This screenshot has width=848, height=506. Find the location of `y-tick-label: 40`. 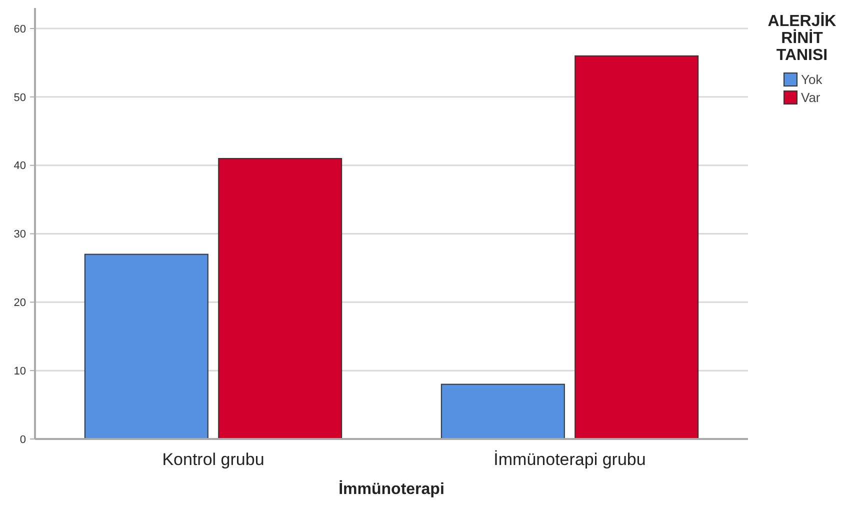

y-tick-label: 40 is located at coordinates (20, 166).